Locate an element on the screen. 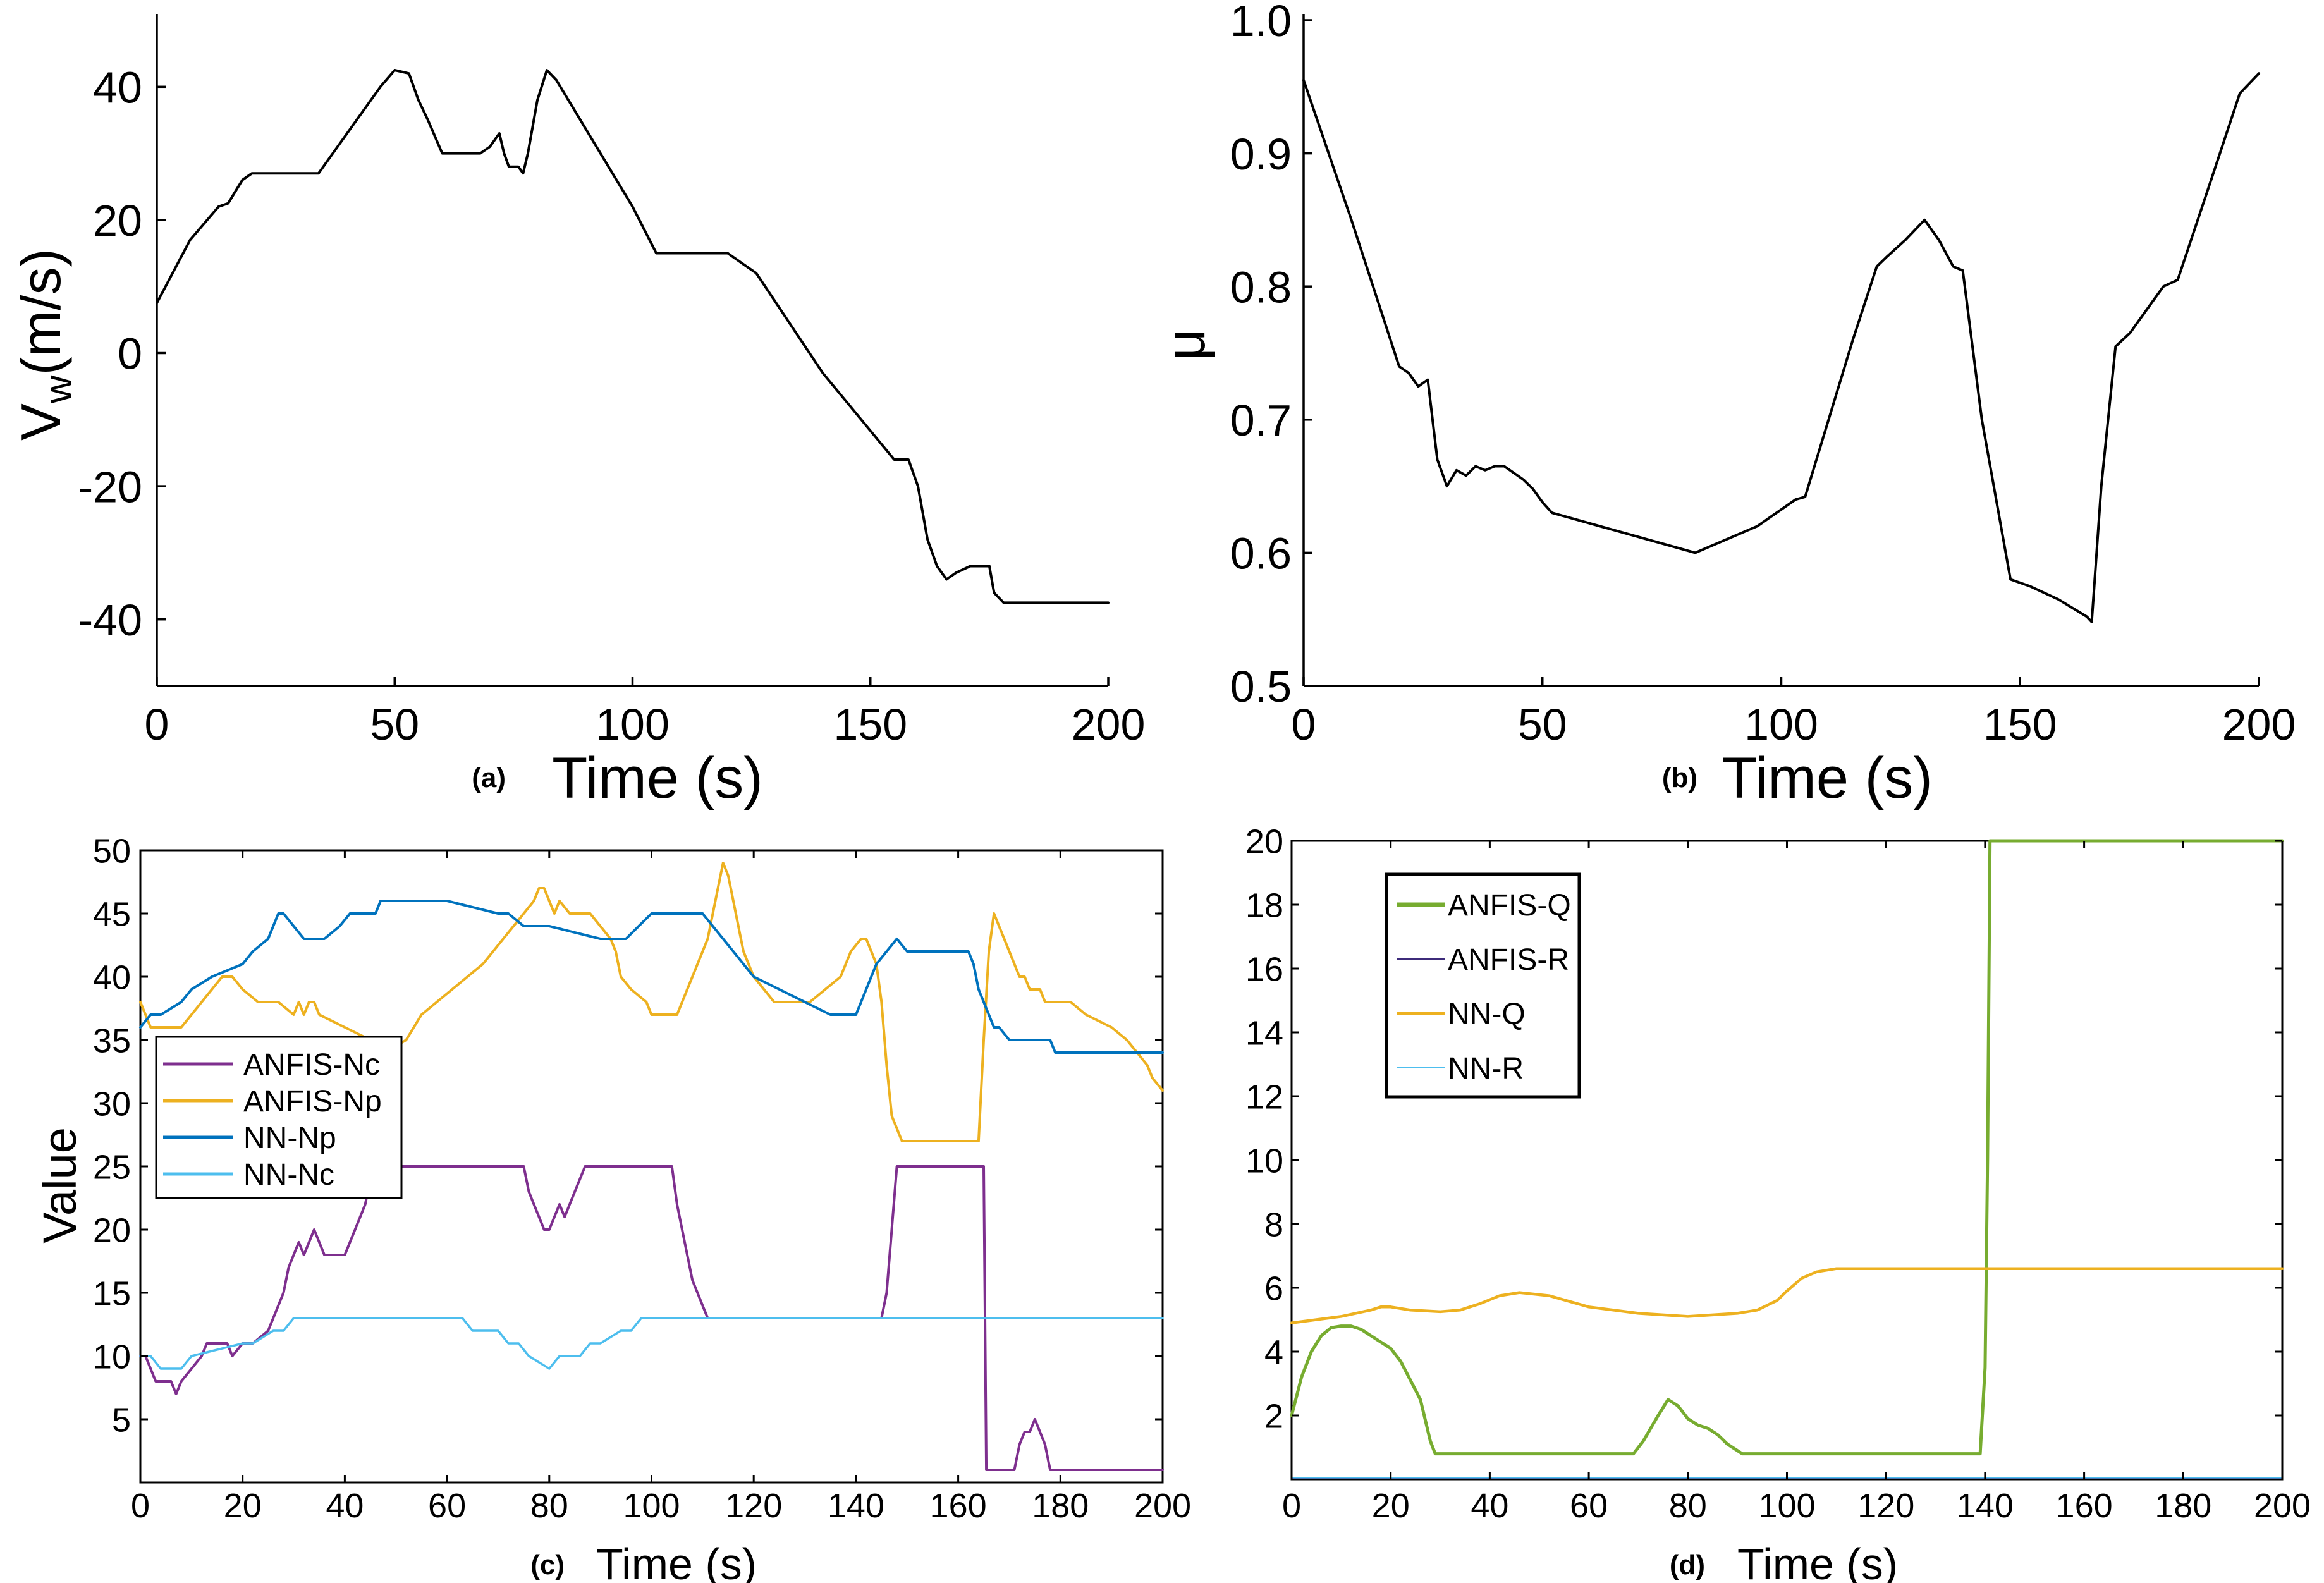  y-tick-label: -20 is located at coordinates (110, 486).